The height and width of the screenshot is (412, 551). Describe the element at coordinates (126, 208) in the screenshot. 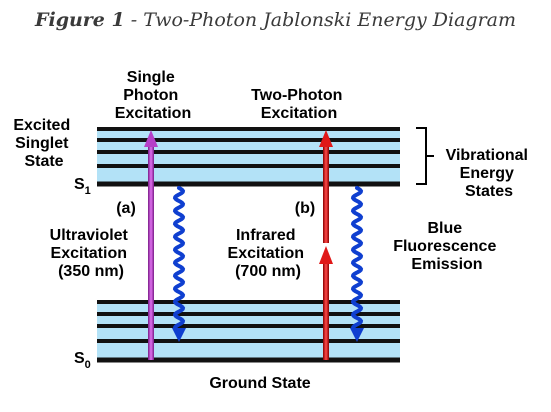

I see `path-a-label: (a)` at that location.